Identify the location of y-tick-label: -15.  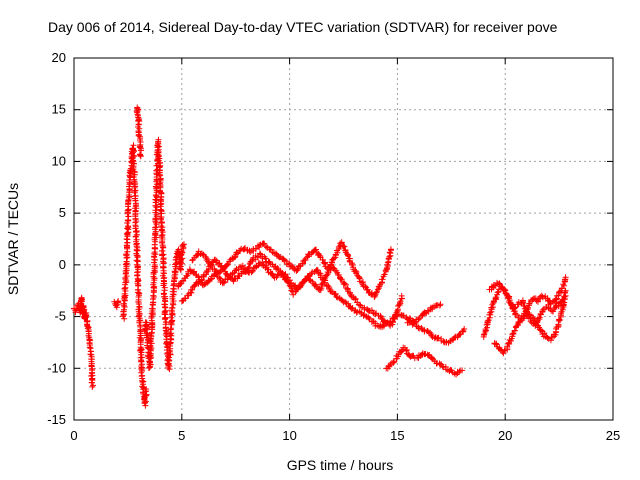
(56, 419).